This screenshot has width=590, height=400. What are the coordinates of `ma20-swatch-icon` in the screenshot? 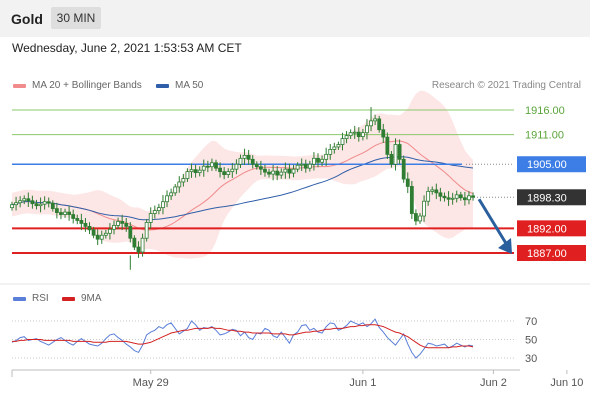 It's located at (19, 85).